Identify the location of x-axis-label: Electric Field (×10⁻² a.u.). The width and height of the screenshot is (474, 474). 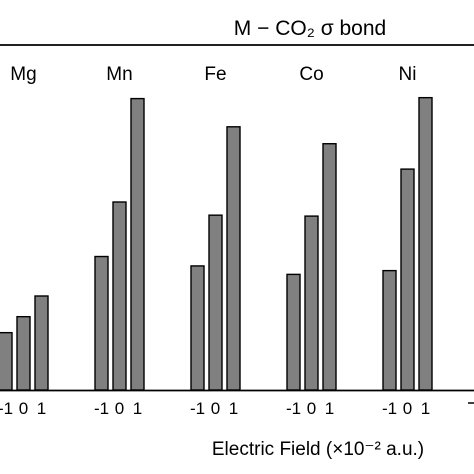
(318, 449).